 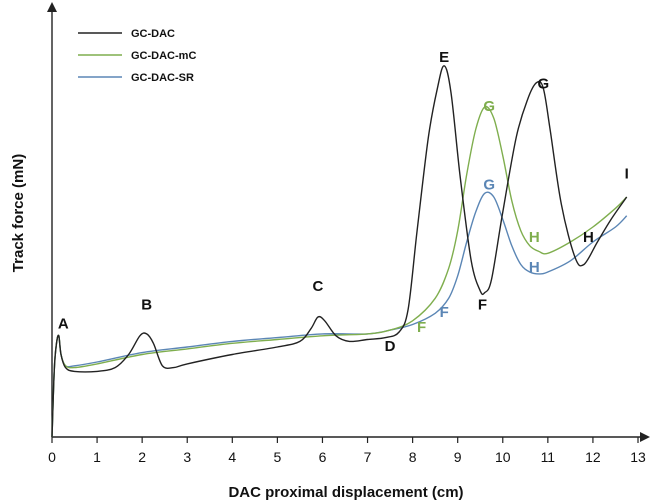 What do you see at coordinates (345, 492) in the screenshot?
I see `x-axis-label: DAC proximal displacement (cm)` at bounding box center [345, 492].